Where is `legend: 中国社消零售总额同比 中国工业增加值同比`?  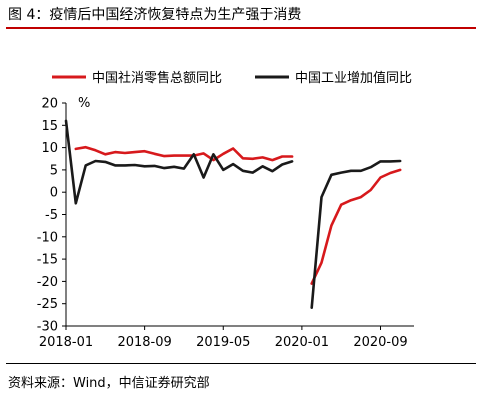
legend: 中国社消零售总额同比 中国工业增加值同比 is located at coordinates (232, 78).